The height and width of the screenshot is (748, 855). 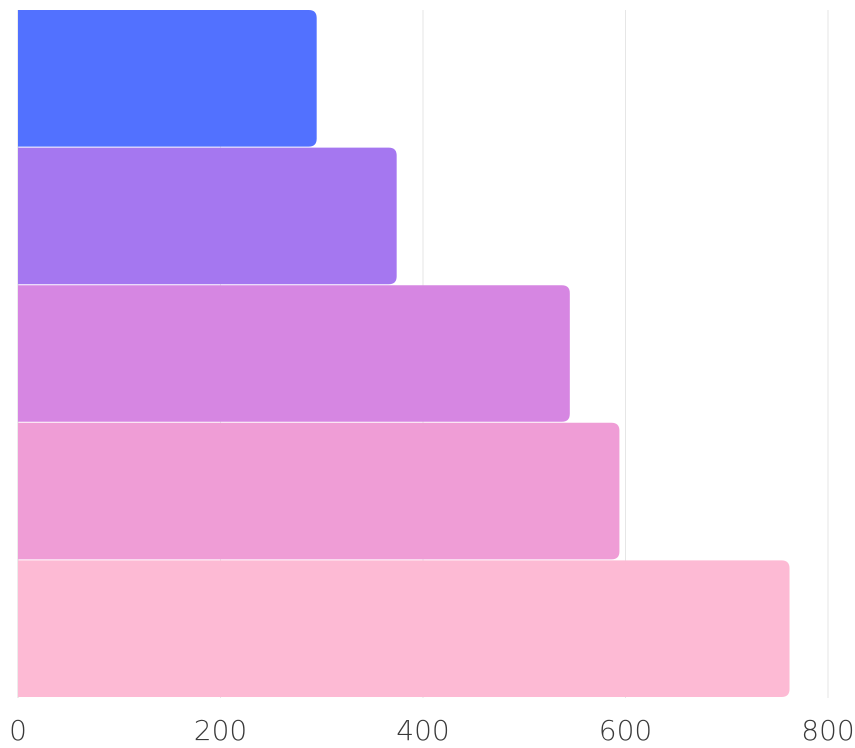 I want to click on x-tick-label: 0, so click(x=18, y=729).